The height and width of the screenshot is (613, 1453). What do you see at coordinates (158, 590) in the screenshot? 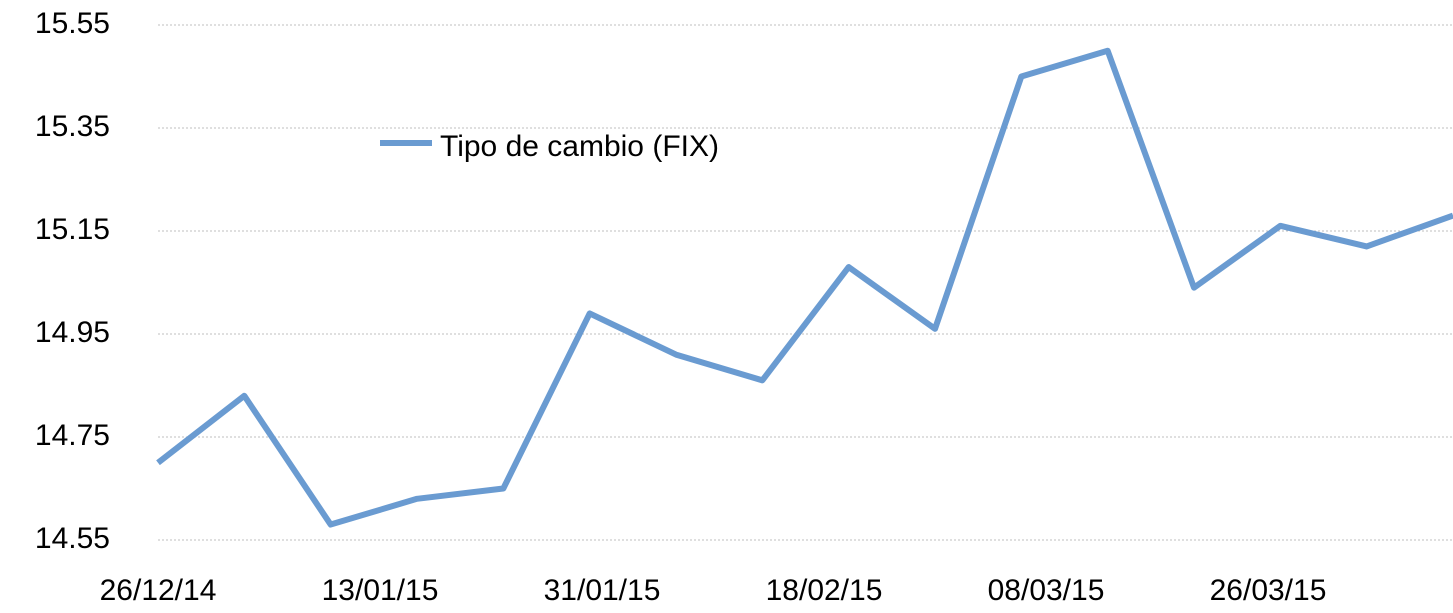
I see `x-tick-label: 26/12/14` at bounding box center [158, 590].